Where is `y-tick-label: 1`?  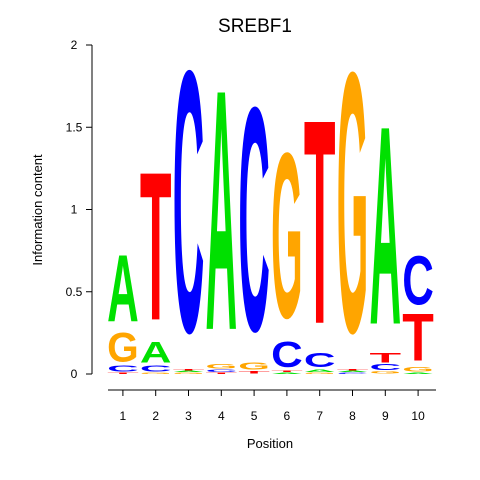 y-tick-label: 1 is located at coordinates (74, 210).